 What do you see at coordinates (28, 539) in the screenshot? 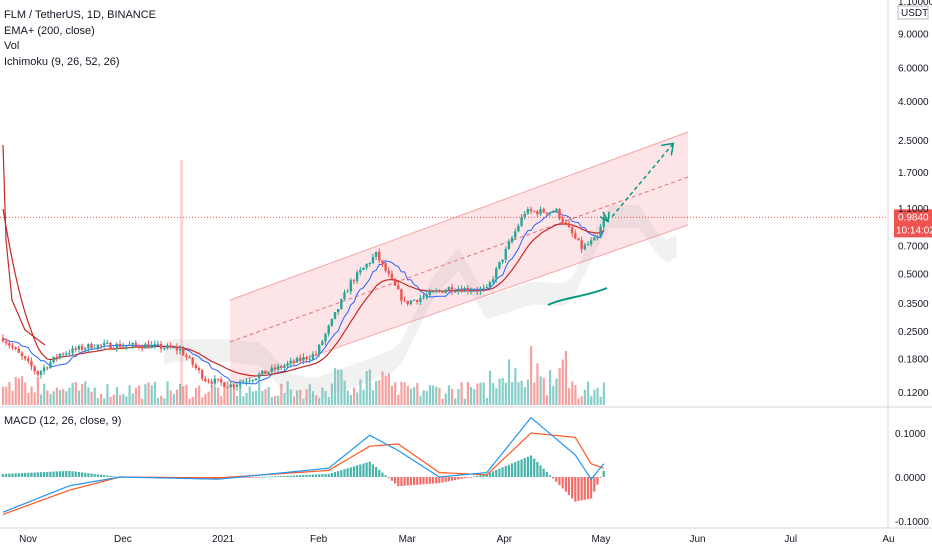
I see `time-tick-label: Nov` at bounding box center [28, 539].